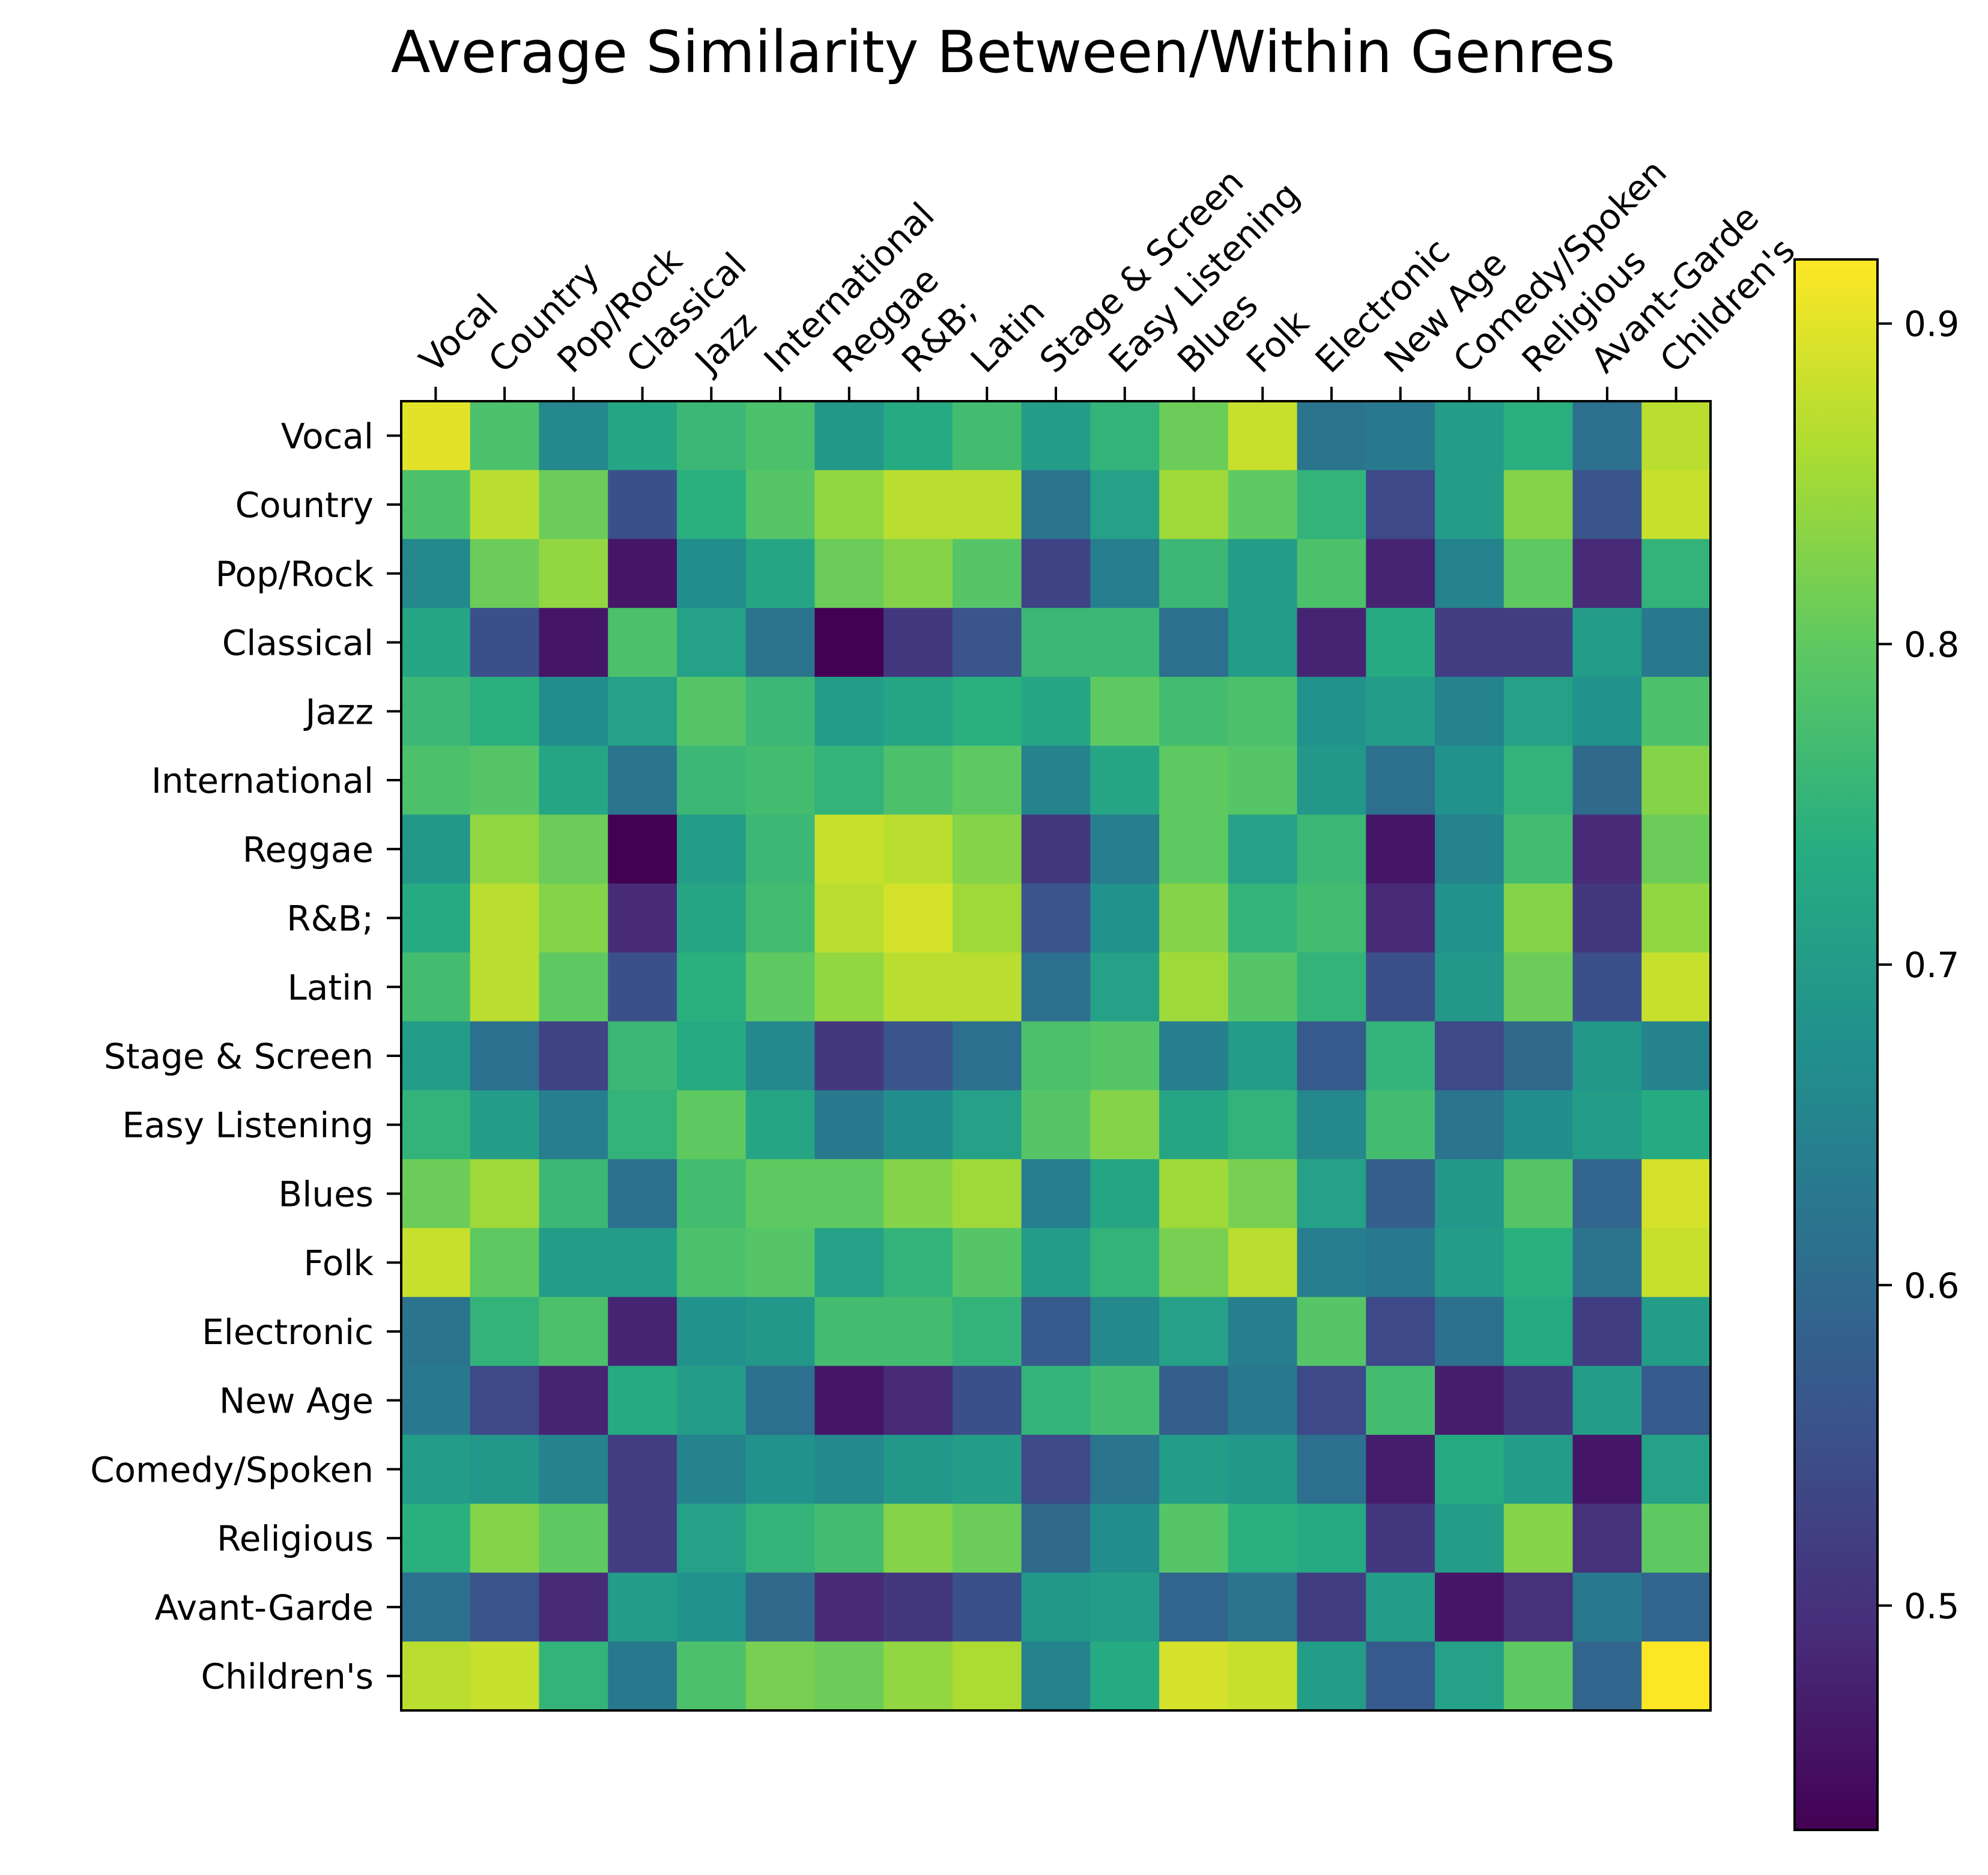 This screenshot has width=1988, height=1875. I want to click on colorbar-frame, so click(1836, 1044).